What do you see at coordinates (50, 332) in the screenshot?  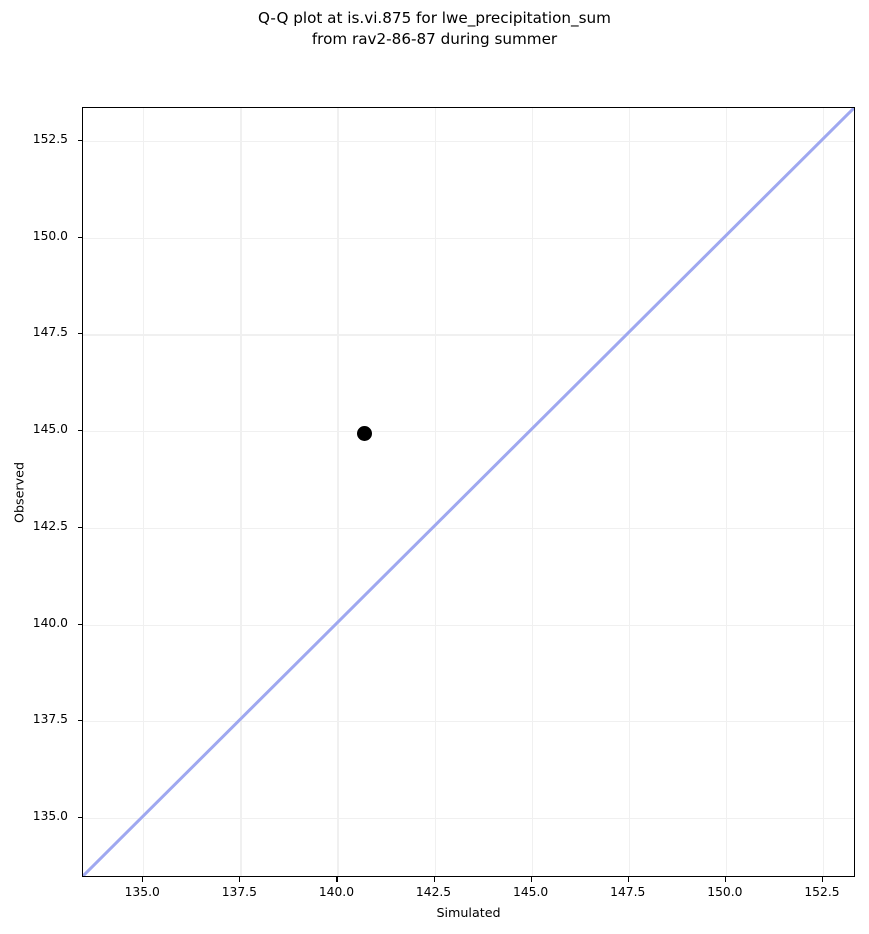 I see `y-tick-label: 147.5` at bounding box center [50, 332].